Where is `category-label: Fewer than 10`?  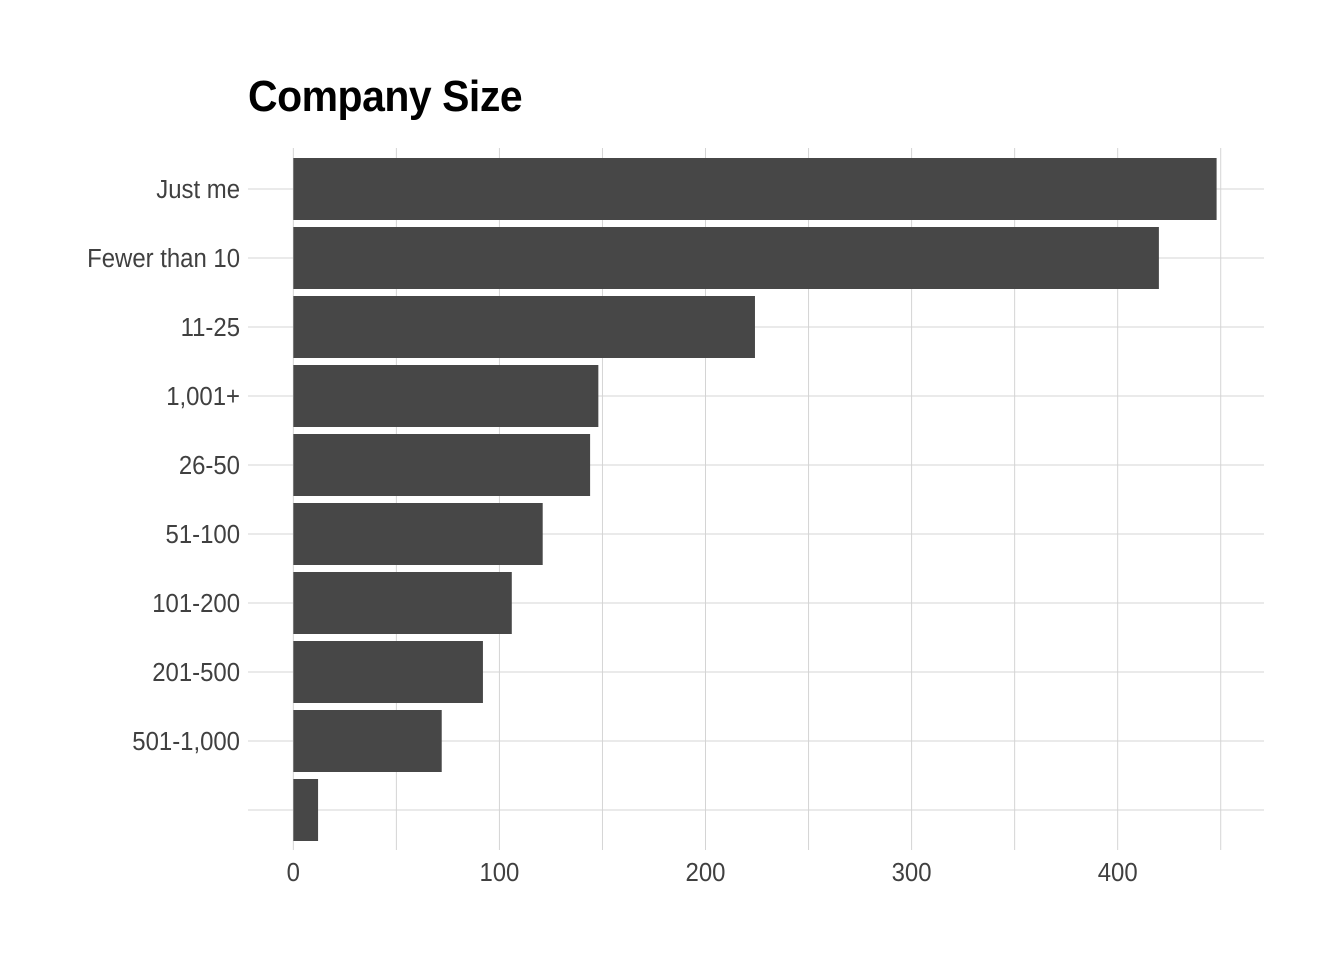 category-label: Fewer than 10 is located at coordinates (163, 258).